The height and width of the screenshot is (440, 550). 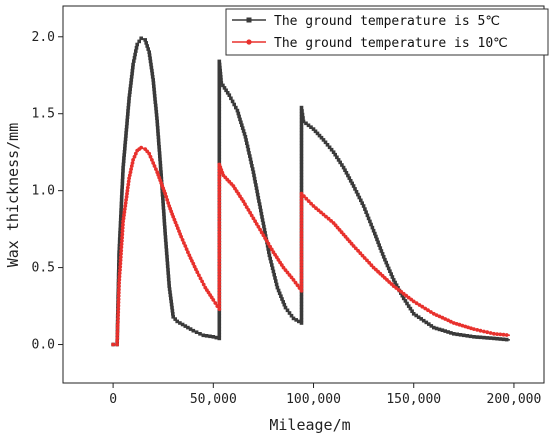 I want to click on legend-item-5c: The ground temperature is 5℃, so click(x=366, y=21).